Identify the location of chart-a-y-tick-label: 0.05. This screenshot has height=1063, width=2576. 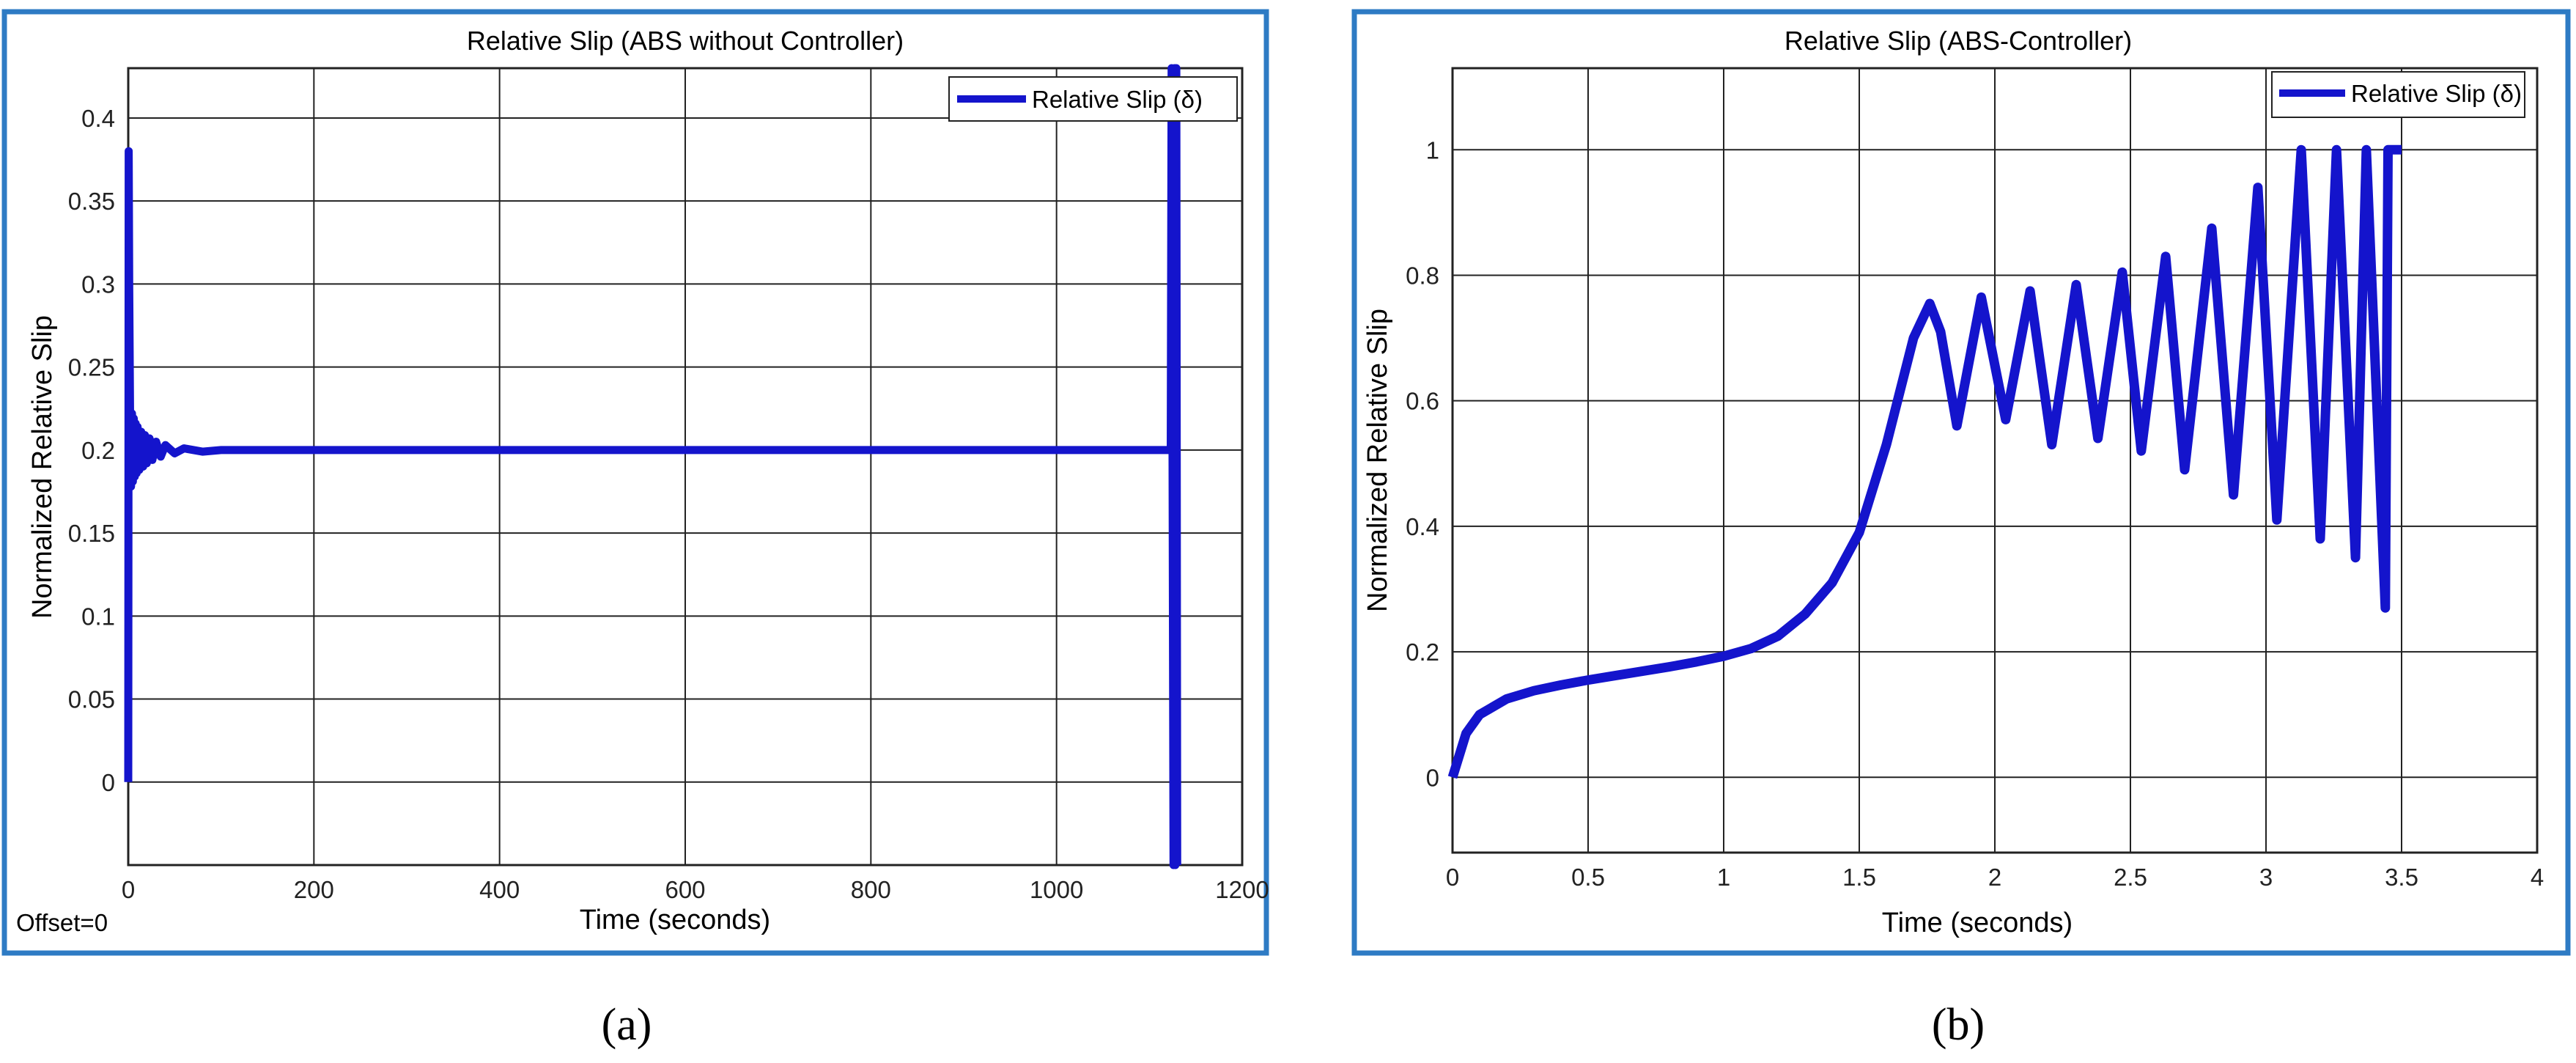
(91, 699).